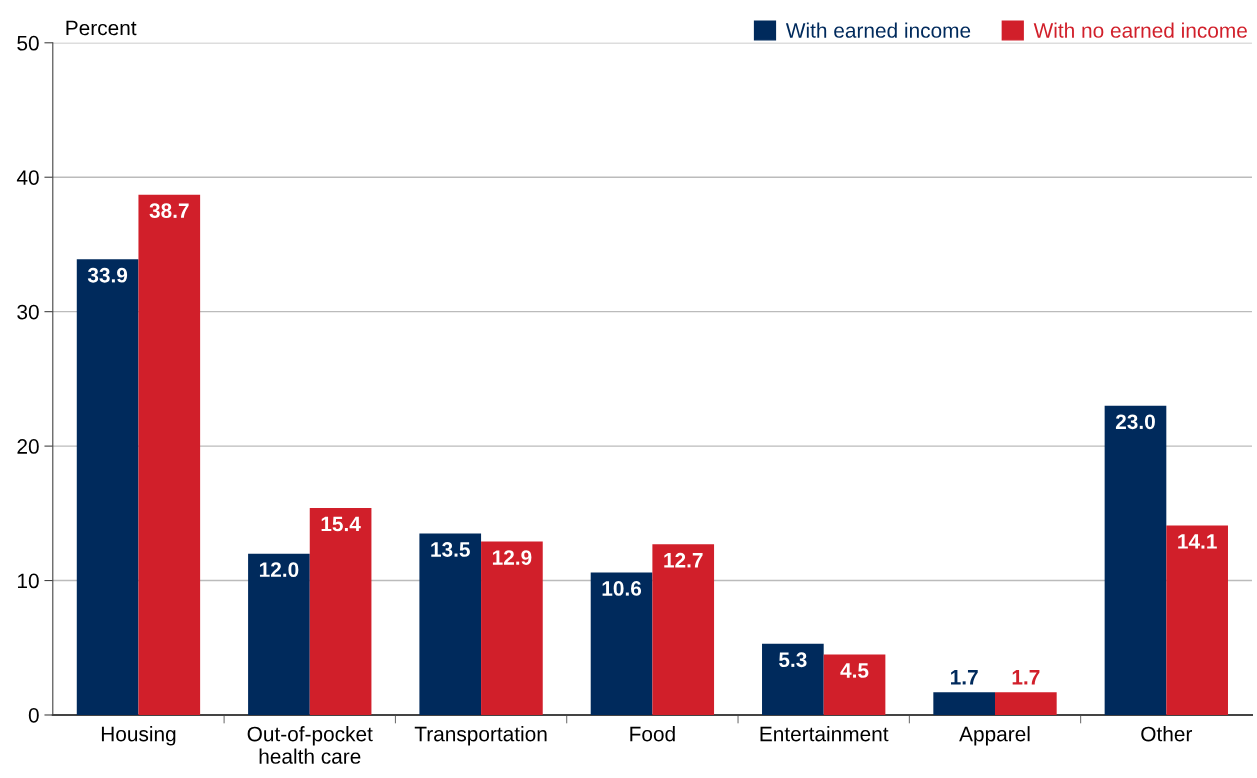  What do you see at coordinates (450, 549) in the screenshot?
I see `data-label: 13.5` at bounding box center [450, 549].